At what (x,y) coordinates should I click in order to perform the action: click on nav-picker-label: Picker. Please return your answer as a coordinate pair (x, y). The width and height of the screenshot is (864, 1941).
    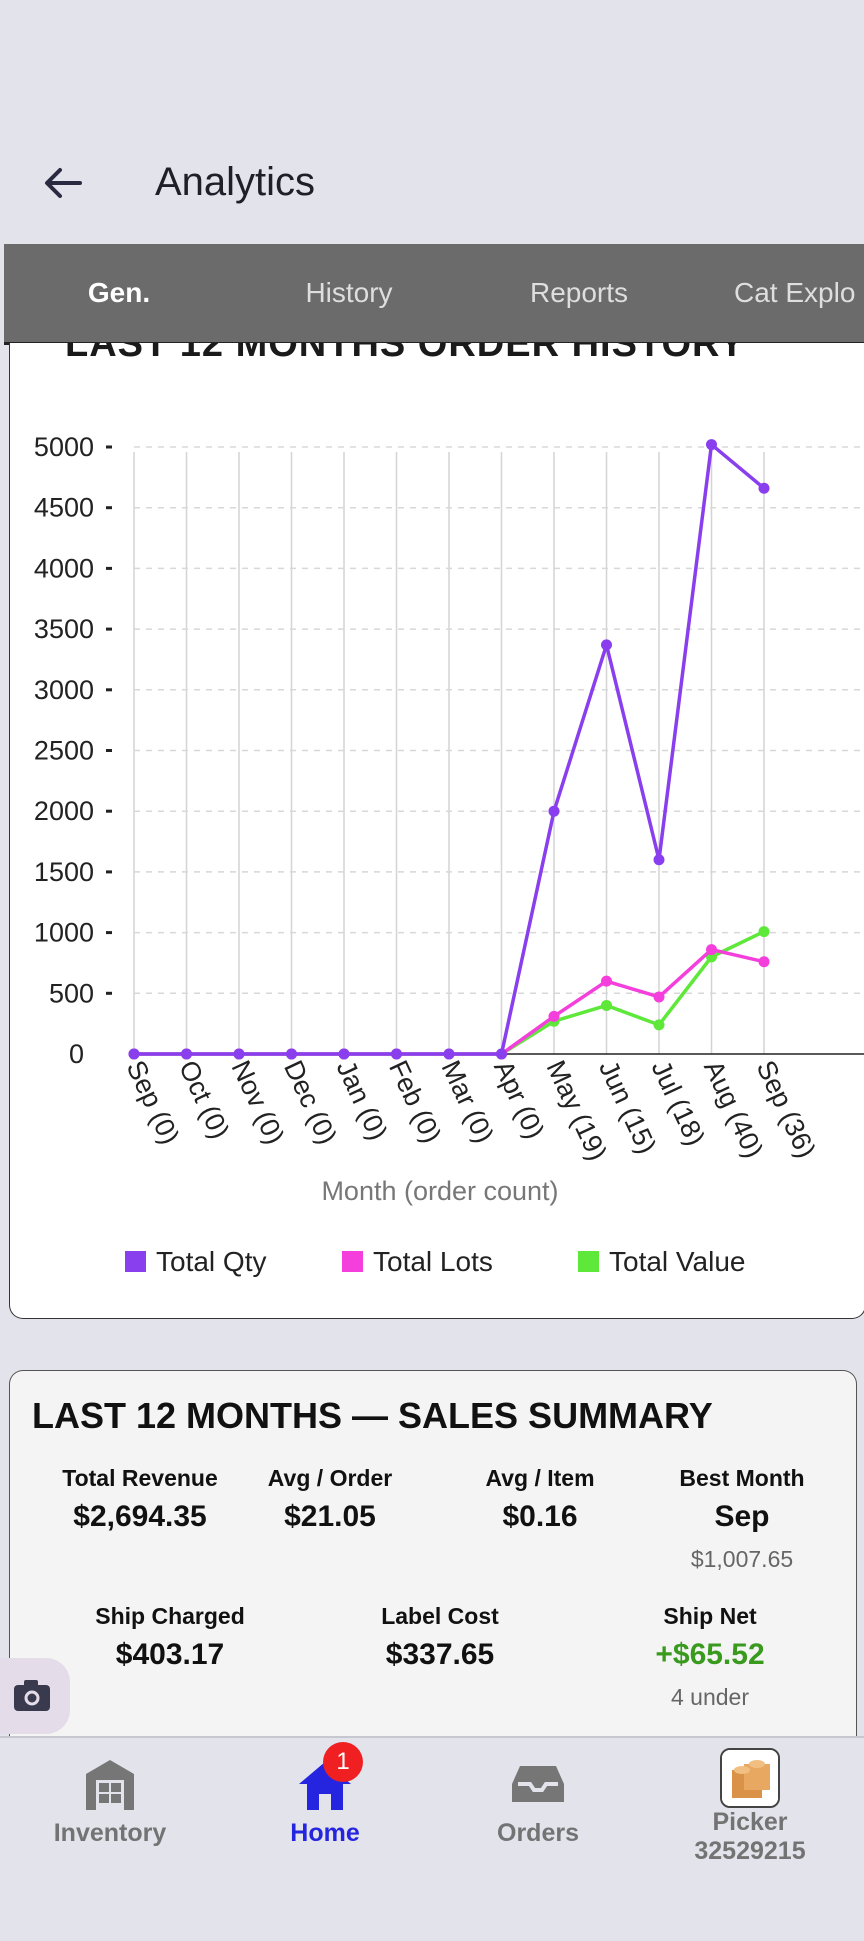
    Looking at the image, I should click on (750, 1822).